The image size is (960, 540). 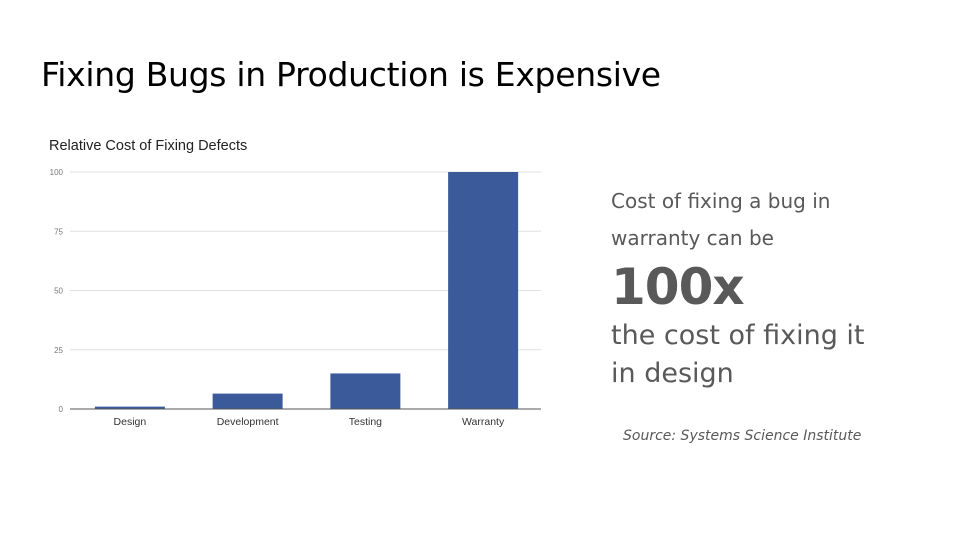 I want to click on chart-y-ticks: 0 25 50 75 100, so click(x=57, y=291).